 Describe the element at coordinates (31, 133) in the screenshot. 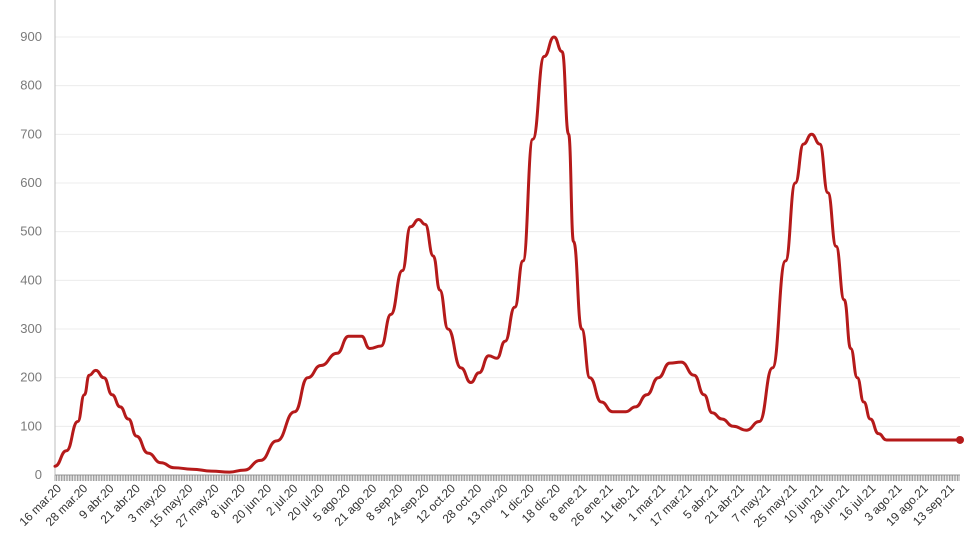

I see `y-tick-label: 700` at that location.